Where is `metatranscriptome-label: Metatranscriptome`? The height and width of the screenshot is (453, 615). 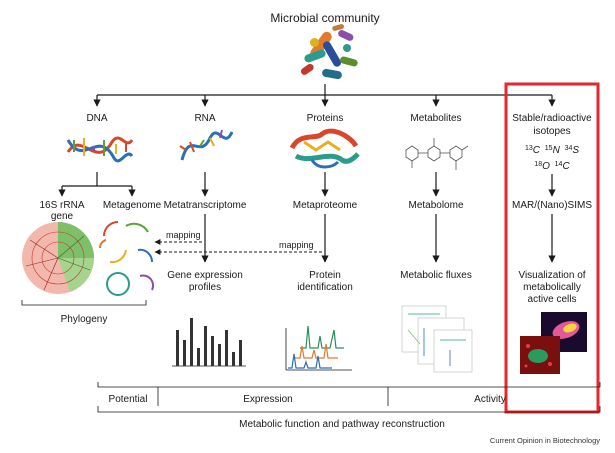 metatranscriptome-label: Metatranscriptome is located at coordinates (205, 205).